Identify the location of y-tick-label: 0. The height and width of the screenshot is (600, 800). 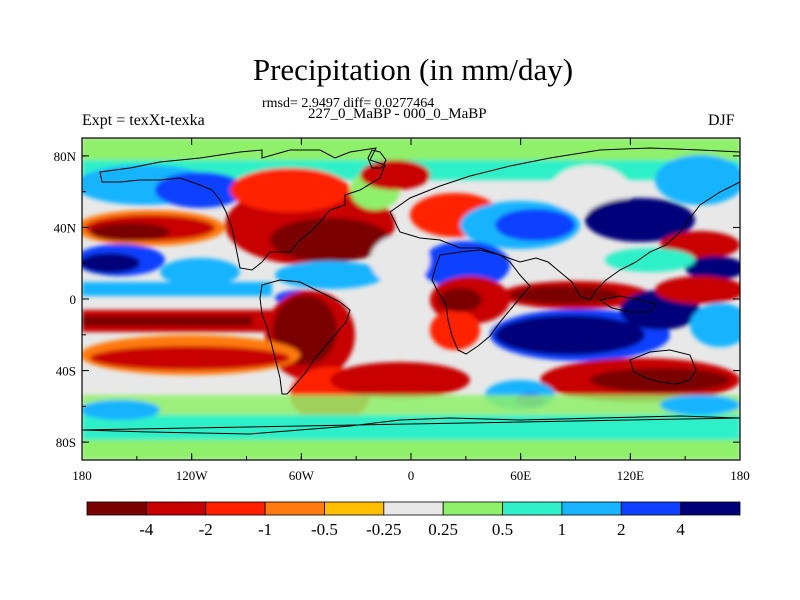
(73, 299).